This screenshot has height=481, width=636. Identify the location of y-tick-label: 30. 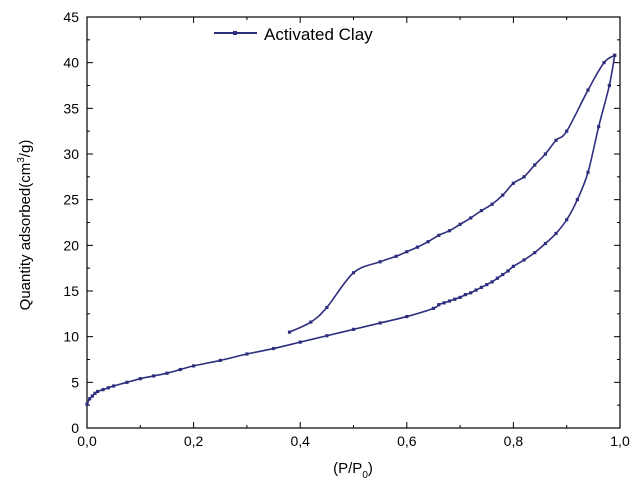
(71, 154).